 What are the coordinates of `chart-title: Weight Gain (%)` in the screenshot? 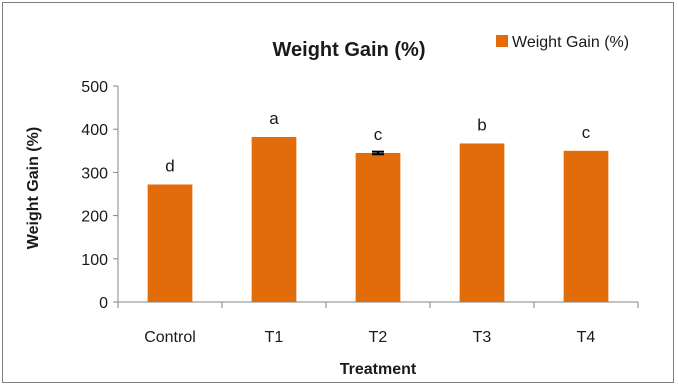 It's located at (349, 50).